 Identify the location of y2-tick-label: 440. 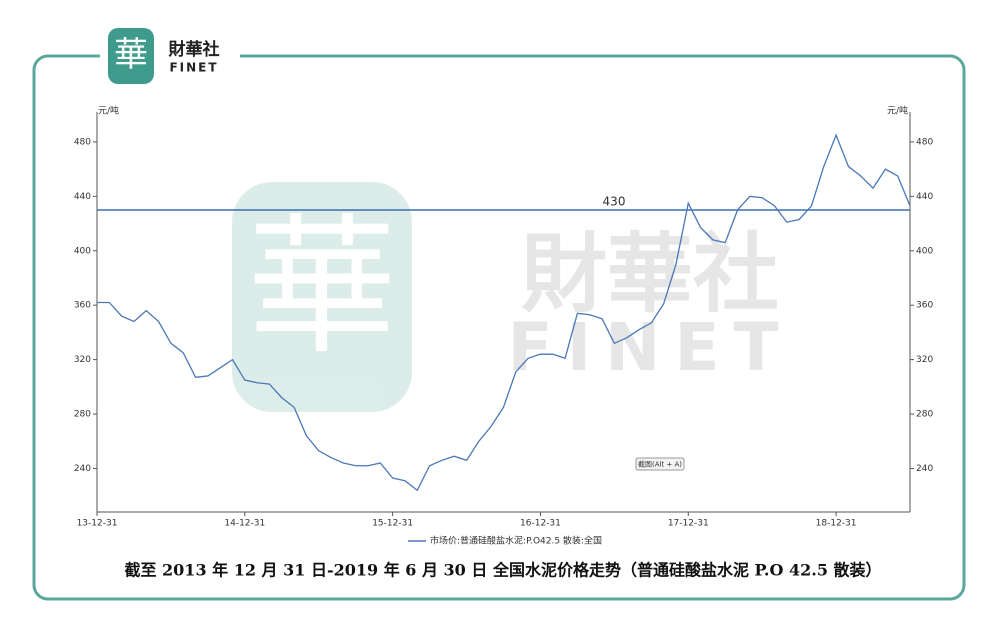
(924, 197).